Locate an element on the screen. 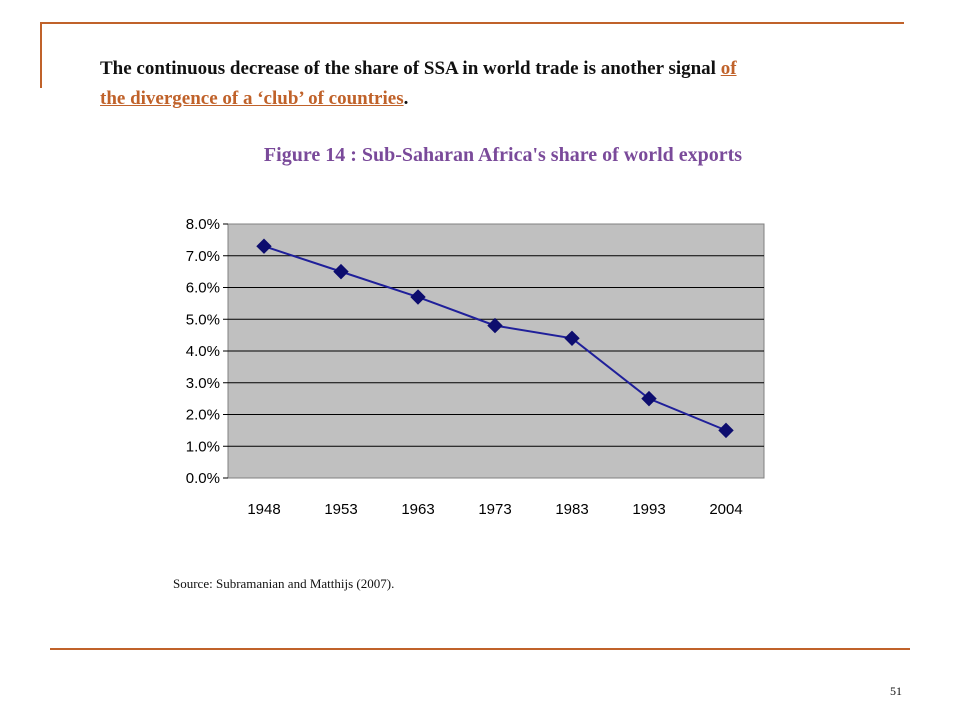 The width and height of the screenshot is (960, 720). page-number: 51 is located at coordinates (896, 691).